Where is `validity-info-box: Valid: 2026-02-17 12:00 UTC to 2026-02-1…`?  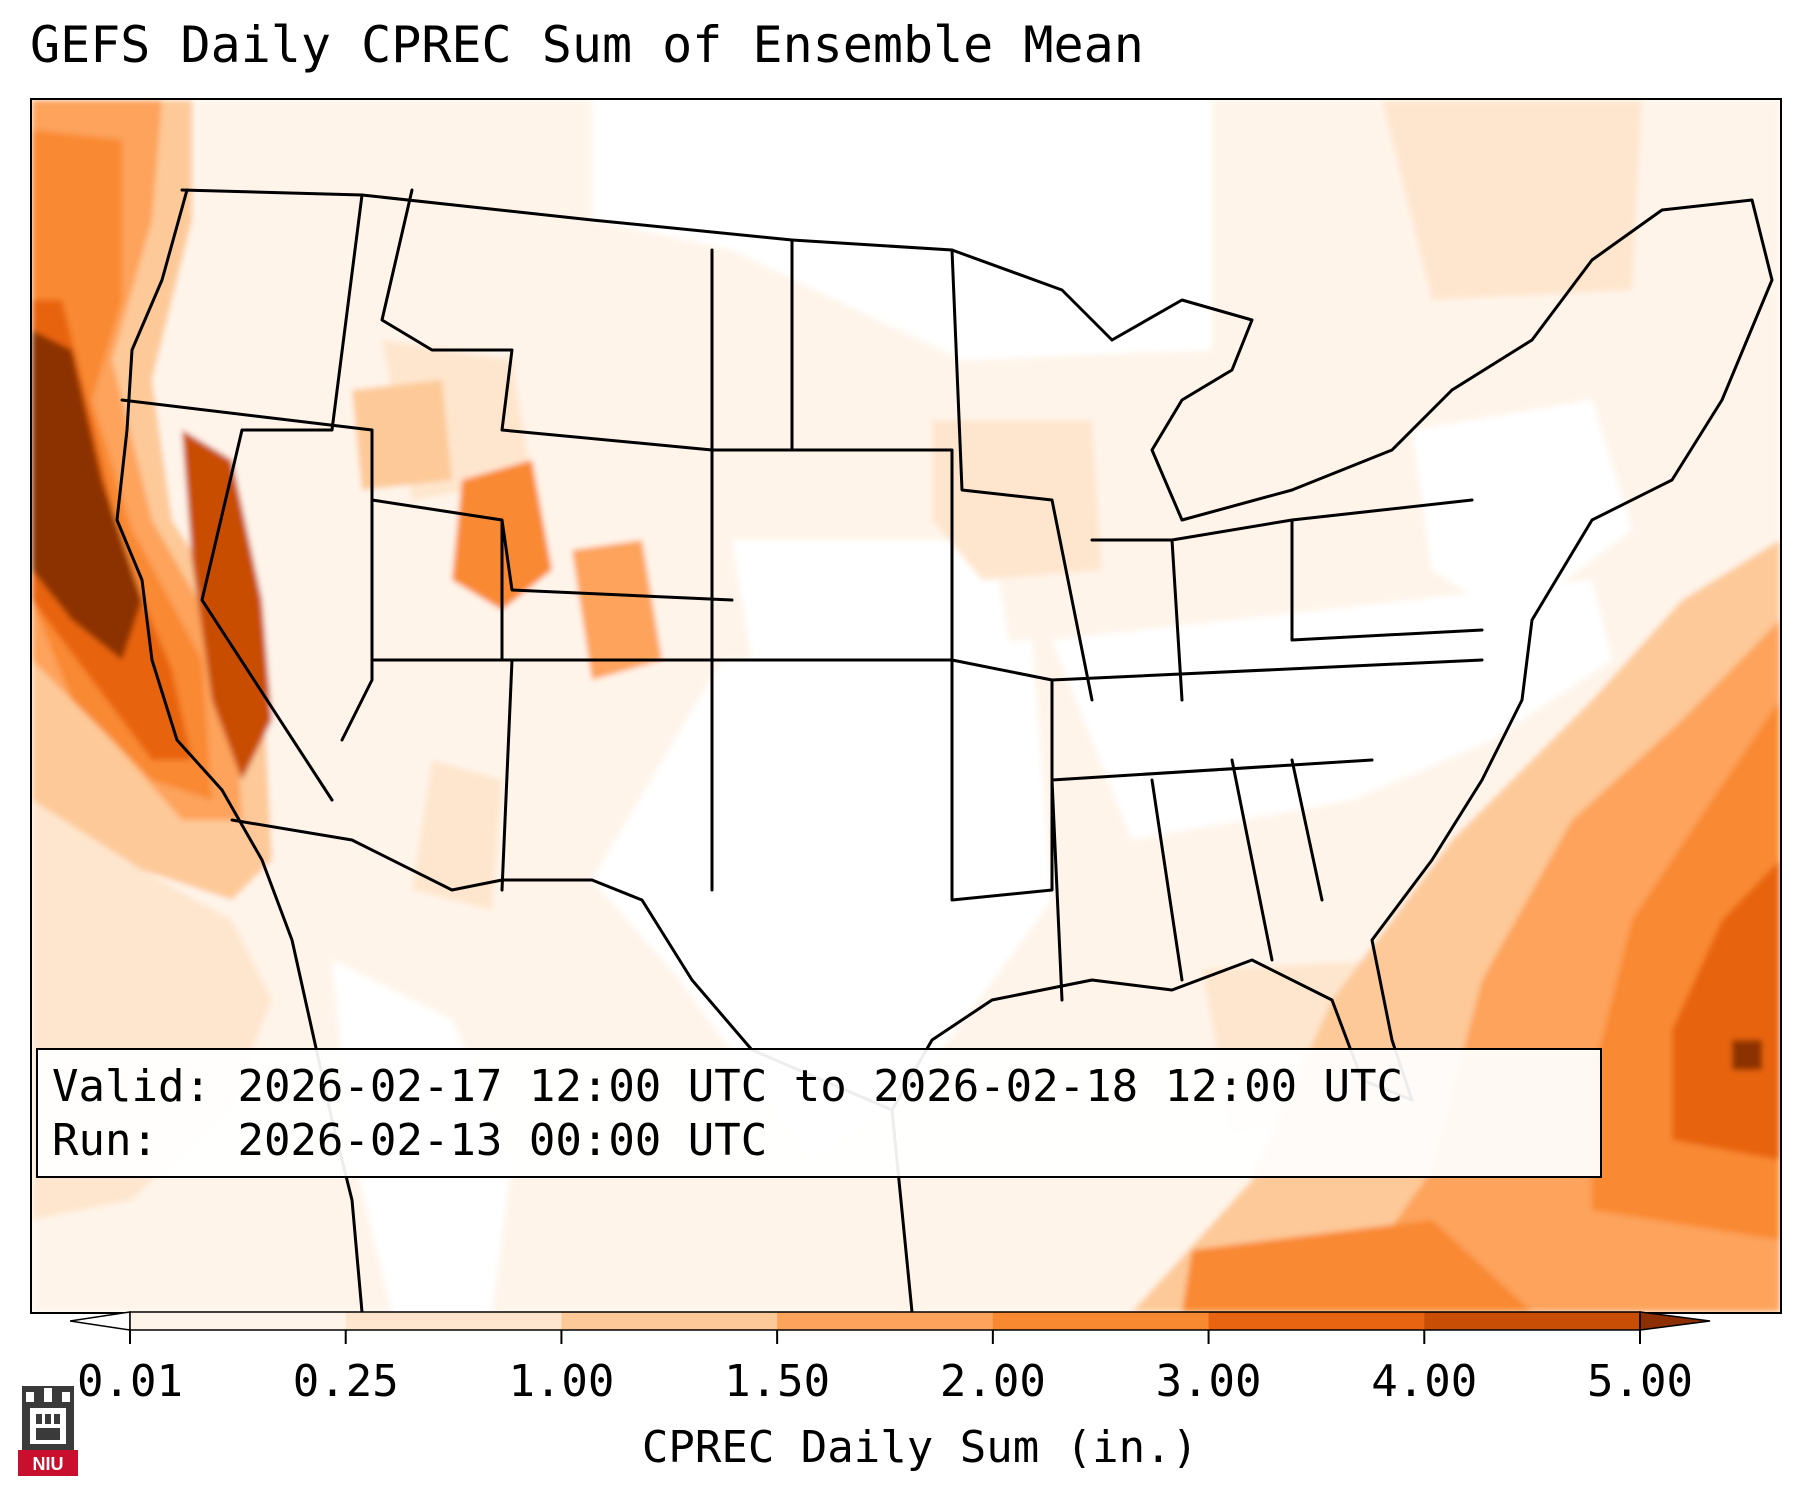 validity-info-box: Valid: 2026-02-17 12:00 UTC to 2026-02-1… is located at coordinates (819, 1113).